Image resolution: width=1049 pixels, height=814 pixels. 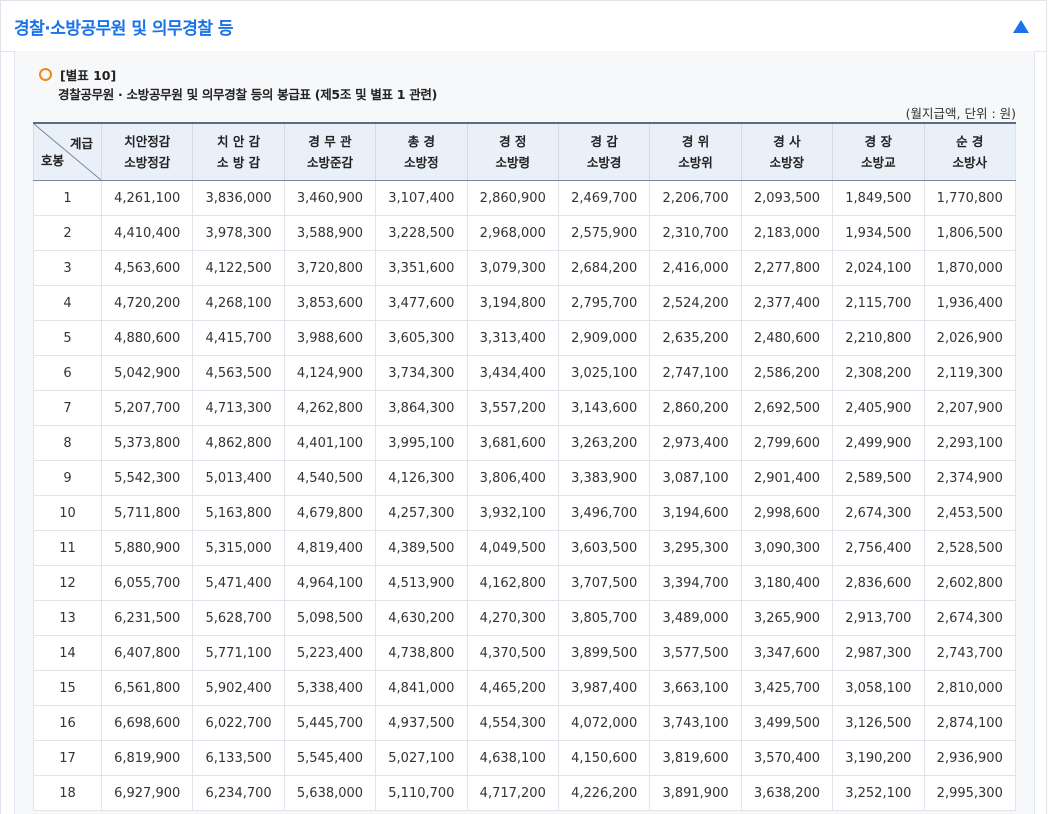 I want to click on salary-cell: 2,528,500, so click(x=970, y=548).